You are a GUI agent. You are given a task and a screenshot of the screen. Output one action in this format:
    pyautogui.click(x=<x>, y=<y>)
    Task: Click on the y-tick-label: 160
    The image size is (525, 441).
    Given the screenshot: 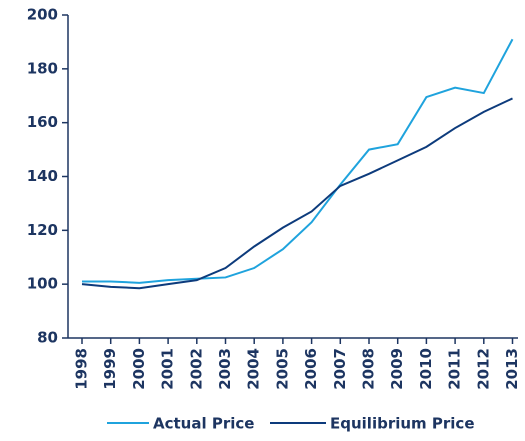 What is the action you would take?
    pyautogui.click(x=42, y=122)
    